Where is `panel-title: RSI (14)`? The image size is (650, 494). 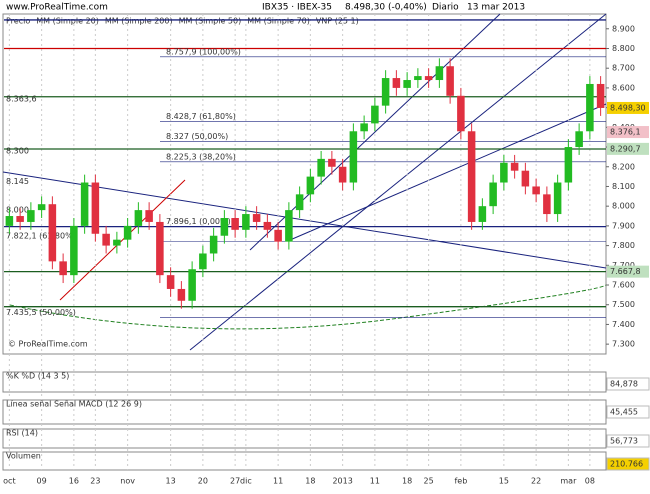 panel-title: RSI (14) is located at coordinates (22, 433).